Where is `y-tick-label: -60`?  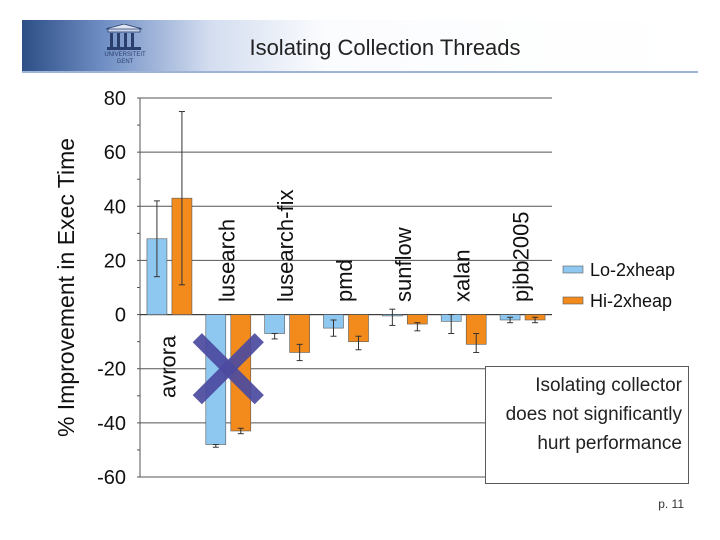 y-tick-label: -60 is located at coordinates (111, 478).